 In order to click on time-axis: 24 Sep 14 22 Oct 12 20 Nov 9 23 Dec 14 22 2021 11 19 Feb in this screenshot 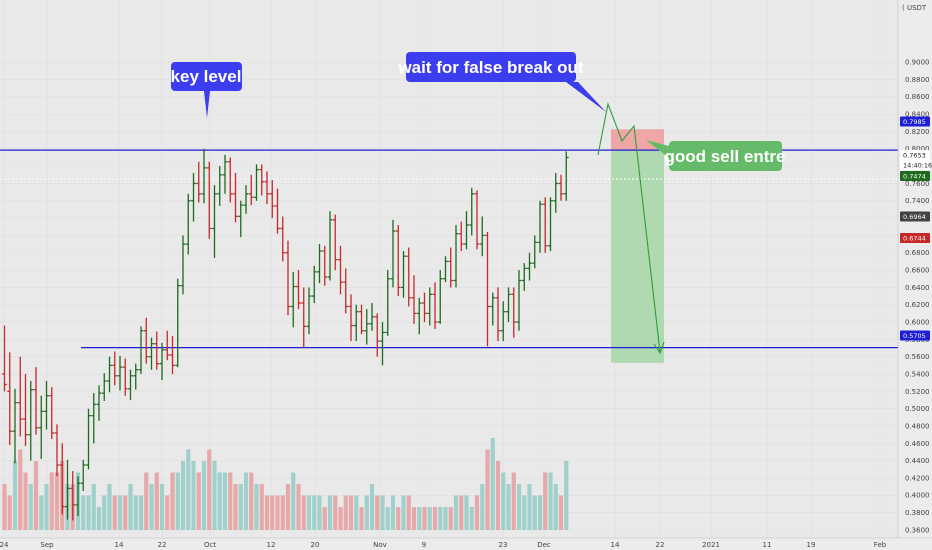, I will do `click(466, 543)`.